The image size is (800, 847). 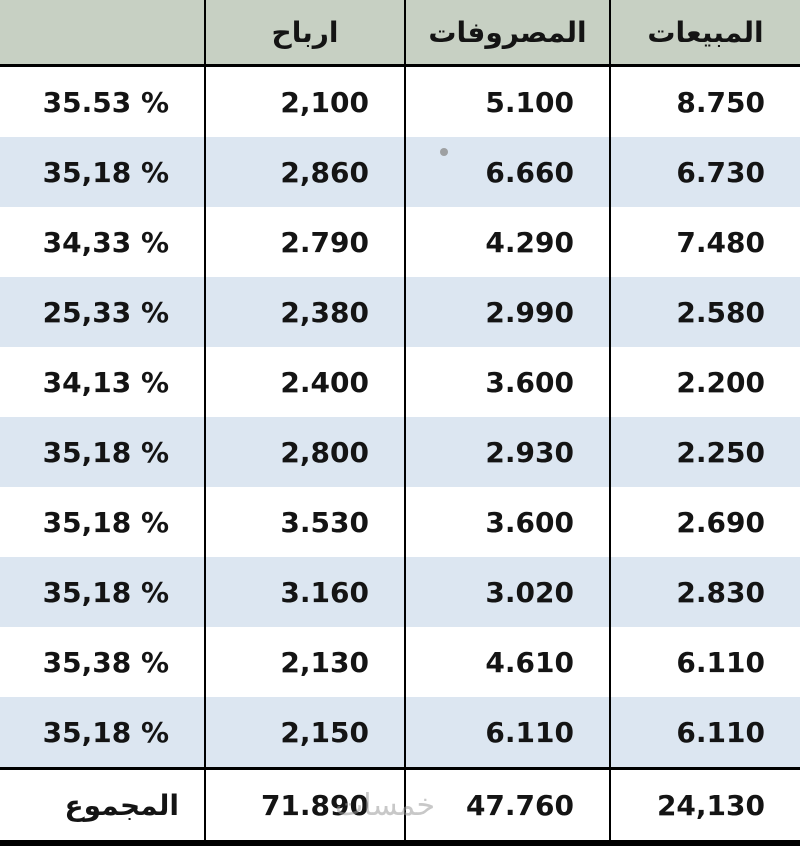 I want to click on profit-cell: 2,380, so click(x=304, y=312).